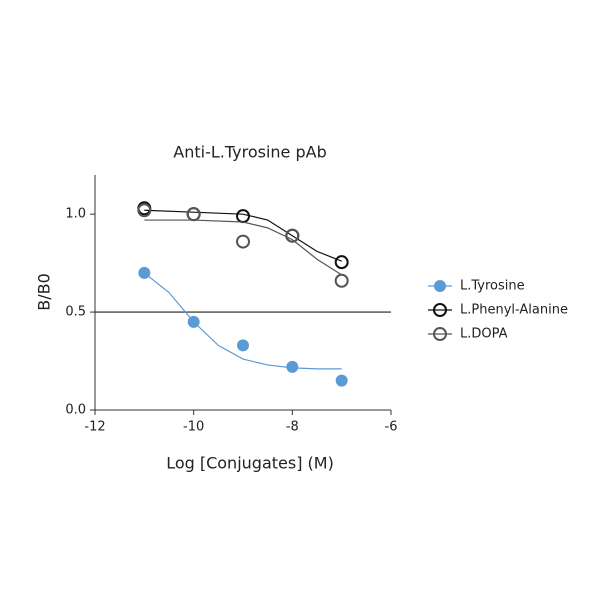  What do you see at coordinates (514, 310) in the screenshot?
I see `legend-label: L.Phenyl-Alanine` at bounding box center [514, 310].